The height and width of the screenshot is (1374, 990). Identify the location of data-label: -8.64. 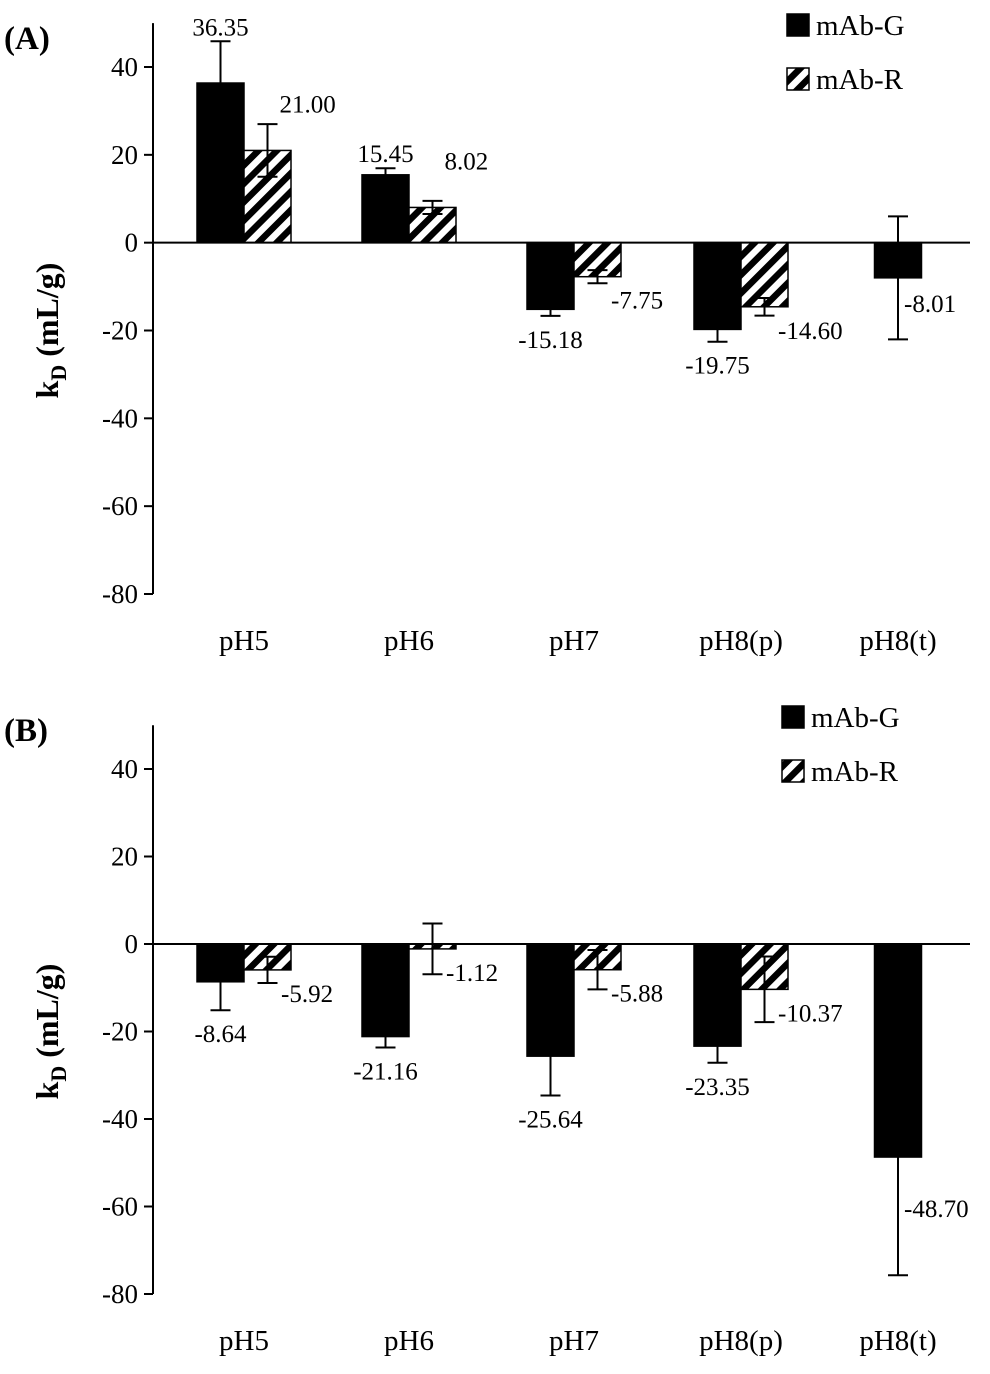
(220, 1034).